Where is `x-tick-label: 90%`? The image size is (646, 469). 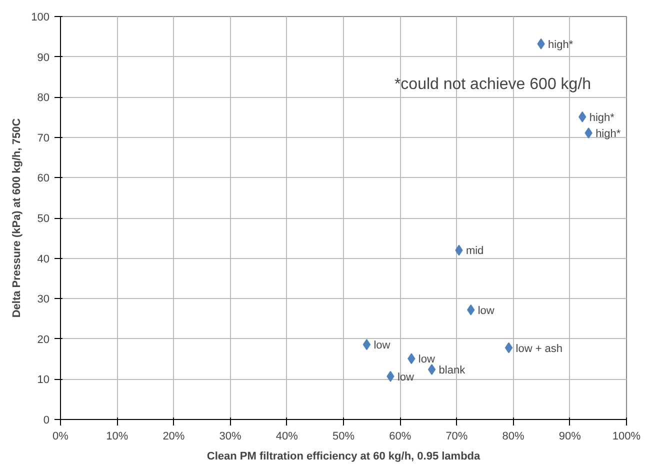 x-tick-label: 90% is located at coordinates (570, 436).